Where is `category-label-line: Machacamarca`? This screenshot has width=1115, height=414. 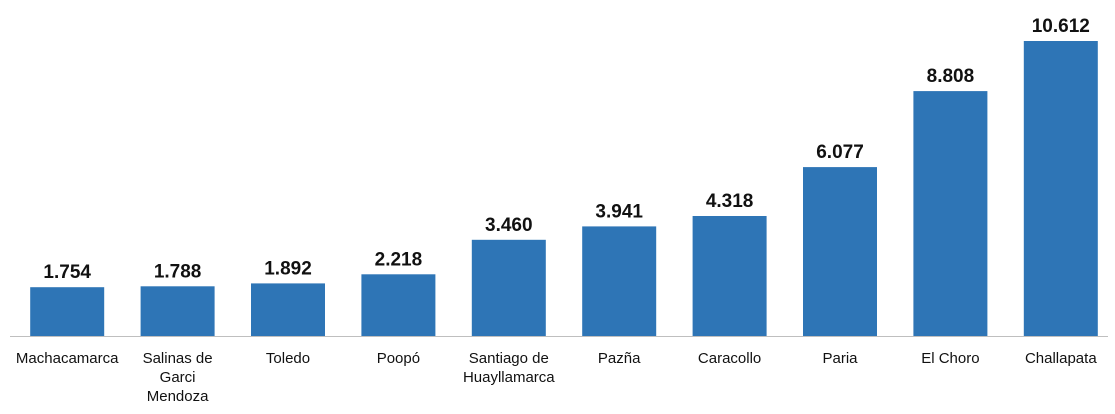 category-label-line: Machacamarca is located at coordinates (67, 358).